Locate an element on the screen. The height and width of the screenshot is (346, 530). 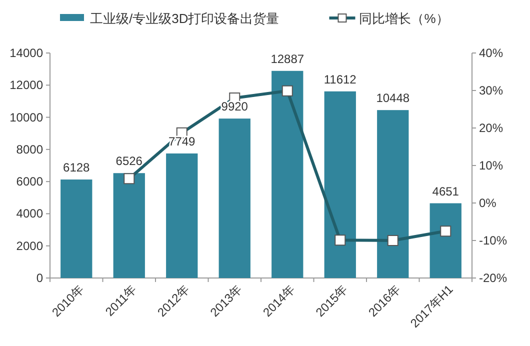
data-label: 6526 is located at coordinates (129, 161).